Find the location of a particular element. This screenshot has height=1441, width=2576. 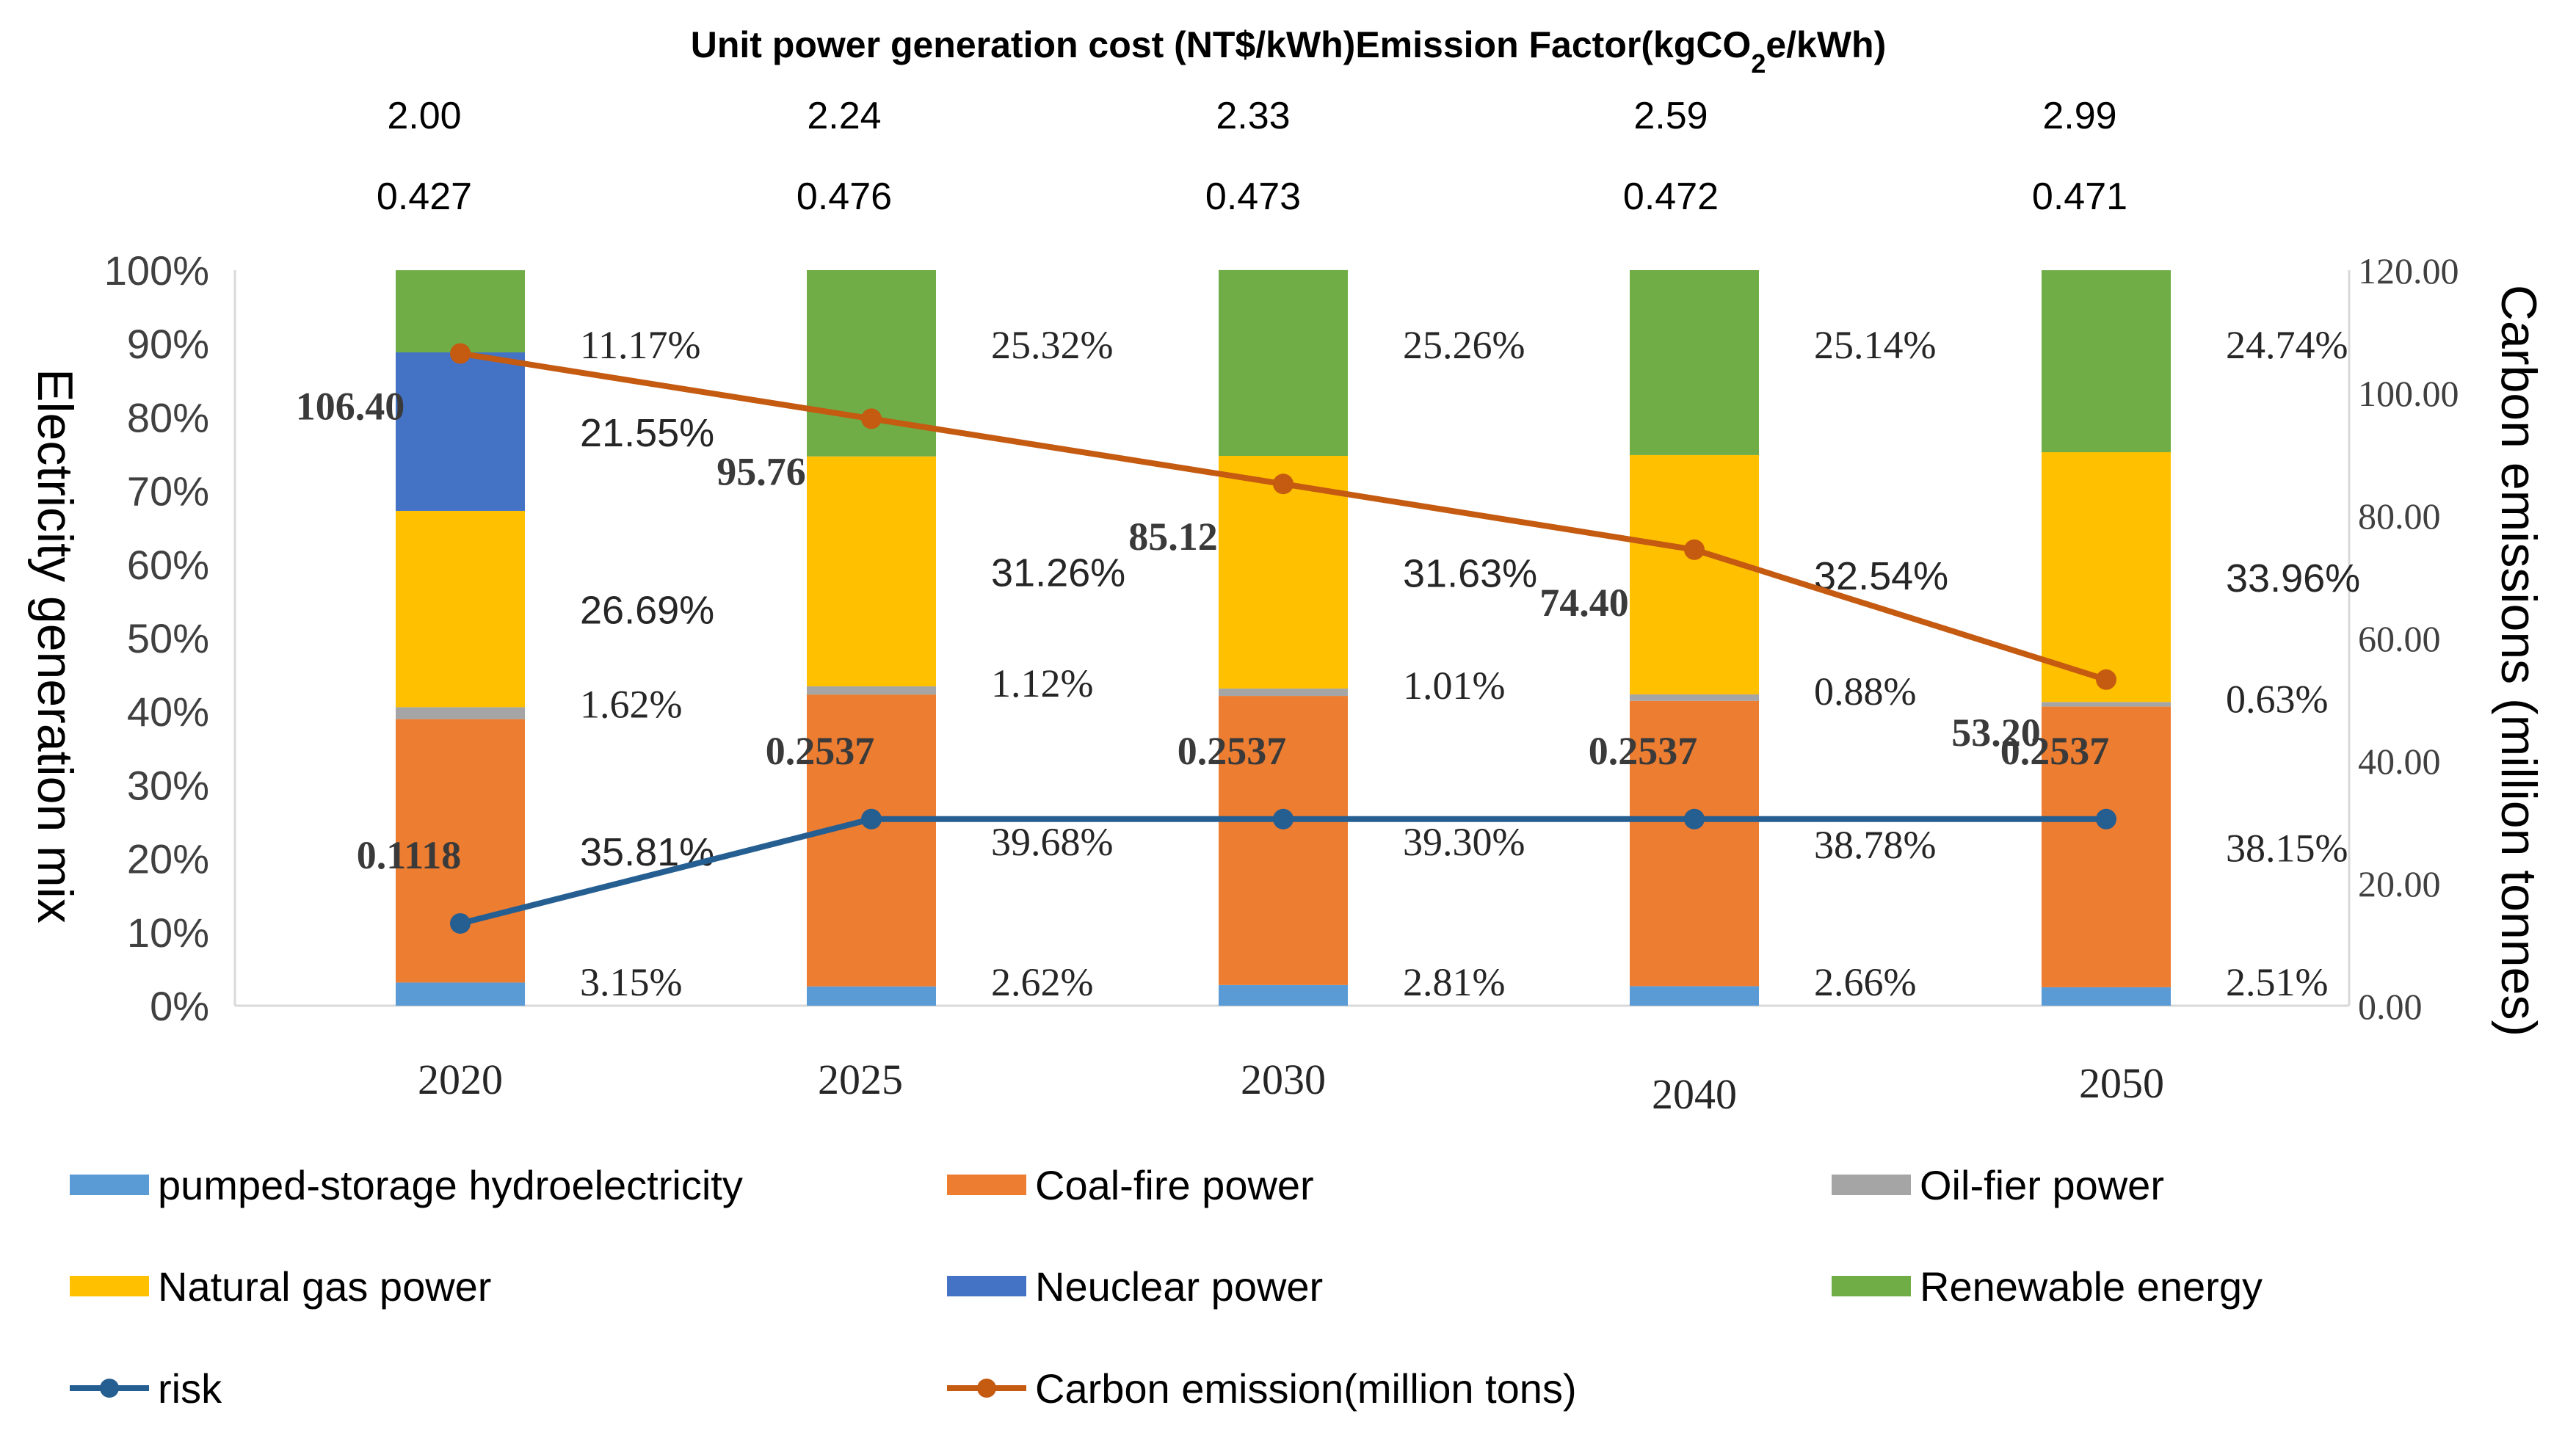

emission-factor-value: 0.472 is located at coordinates (1671, 196).